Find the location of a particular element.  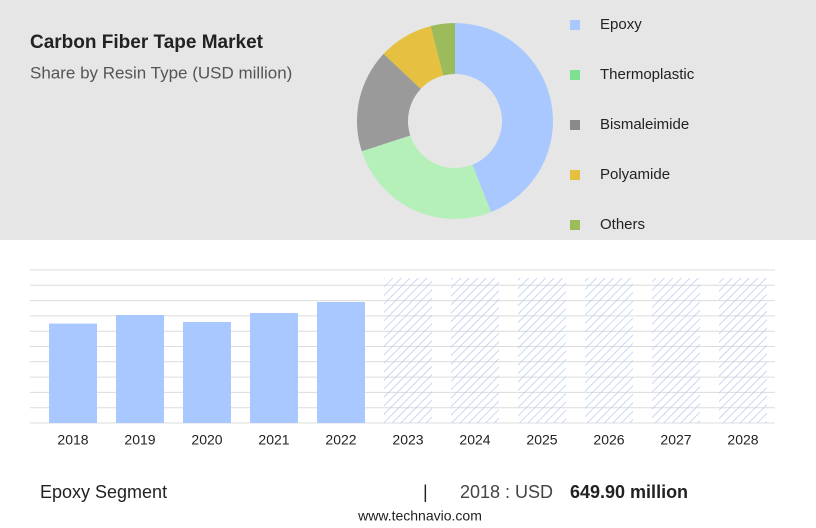

x-tick-label: 2020 is located at coordinates (206, 440).